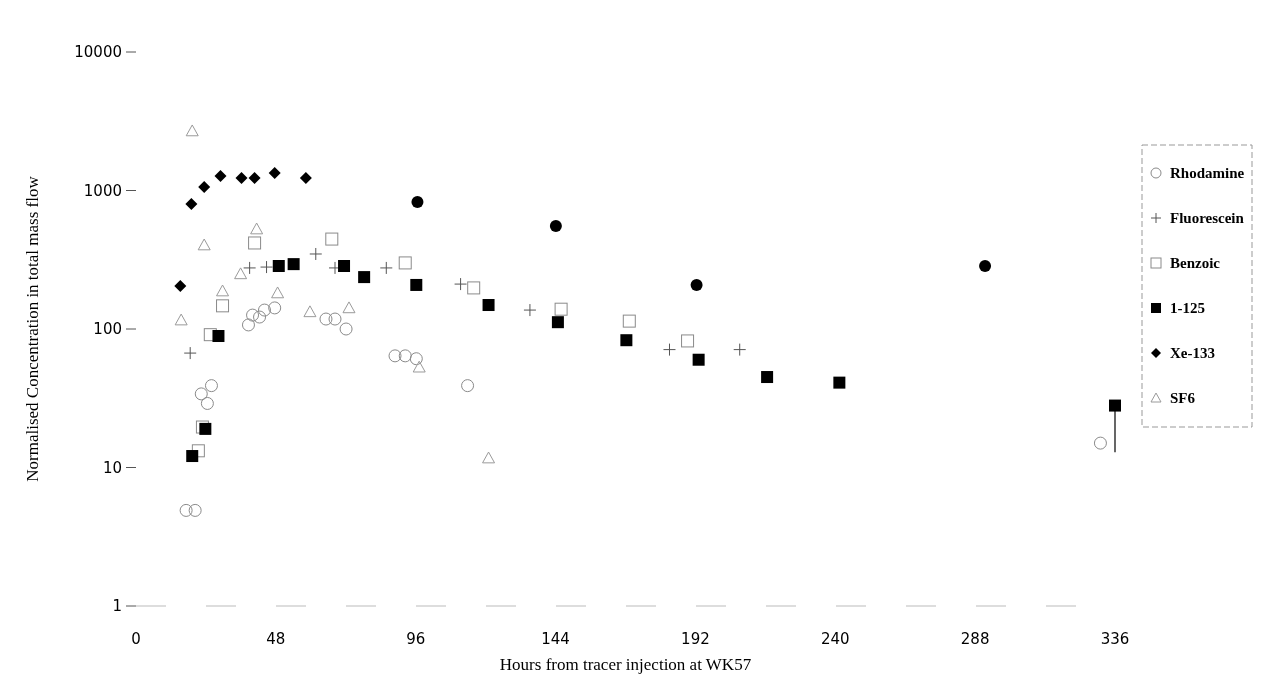  I want to click on legend-label: Xe-133, so click(1192, 353).